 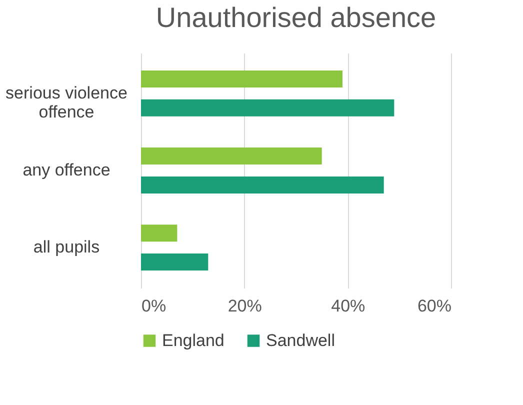 I want to click on x-tick-label: 60%, so click(x=434, y=306).